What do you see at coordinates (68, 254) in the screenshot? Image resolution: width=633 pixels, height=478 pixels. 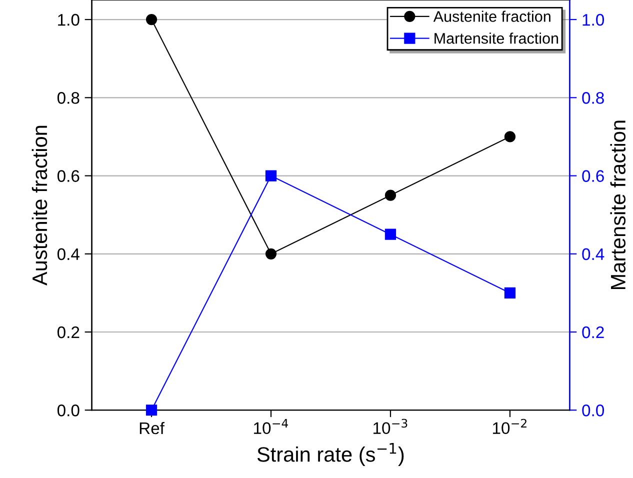 I see `y-tick-label: 0.4` at bounding box center [68, 254].